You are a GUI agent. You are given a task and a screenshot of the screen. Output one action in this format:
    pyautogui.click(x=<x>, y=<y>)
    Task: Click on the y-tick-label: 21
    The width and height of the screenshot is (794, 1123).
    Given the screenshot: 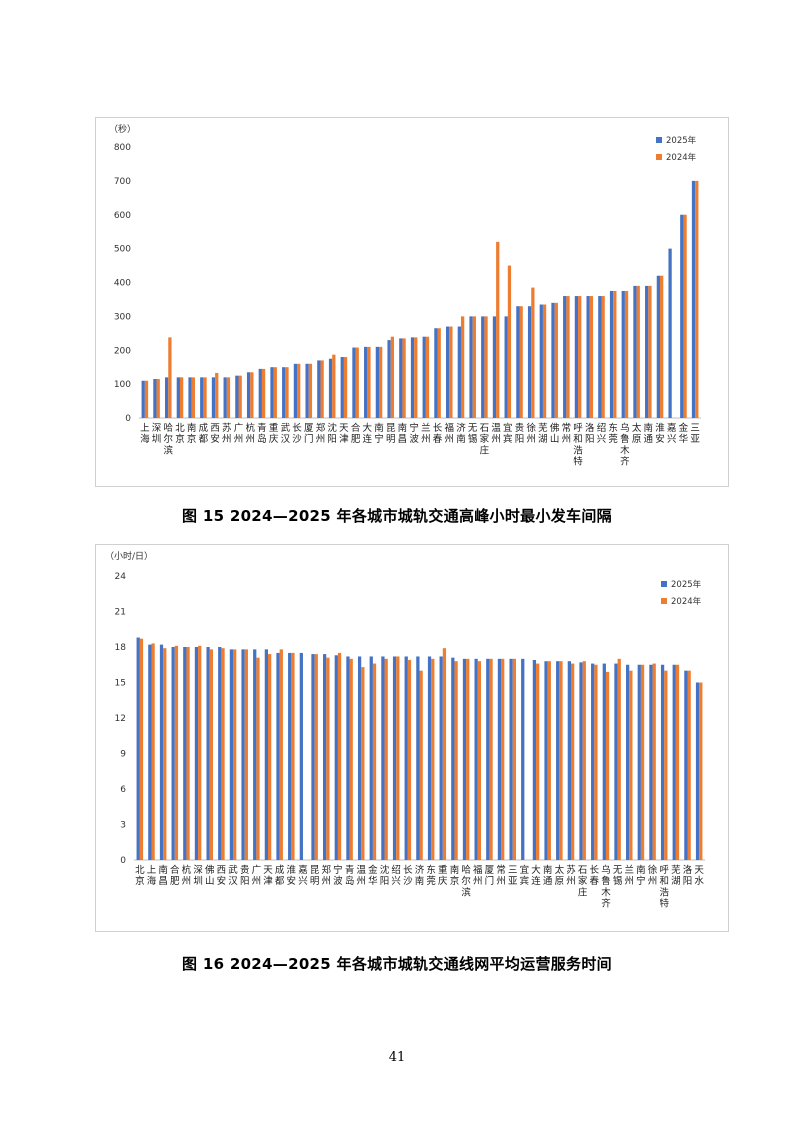 What is the action you would take?
    pyautogui.click(x=120, y=613)
    